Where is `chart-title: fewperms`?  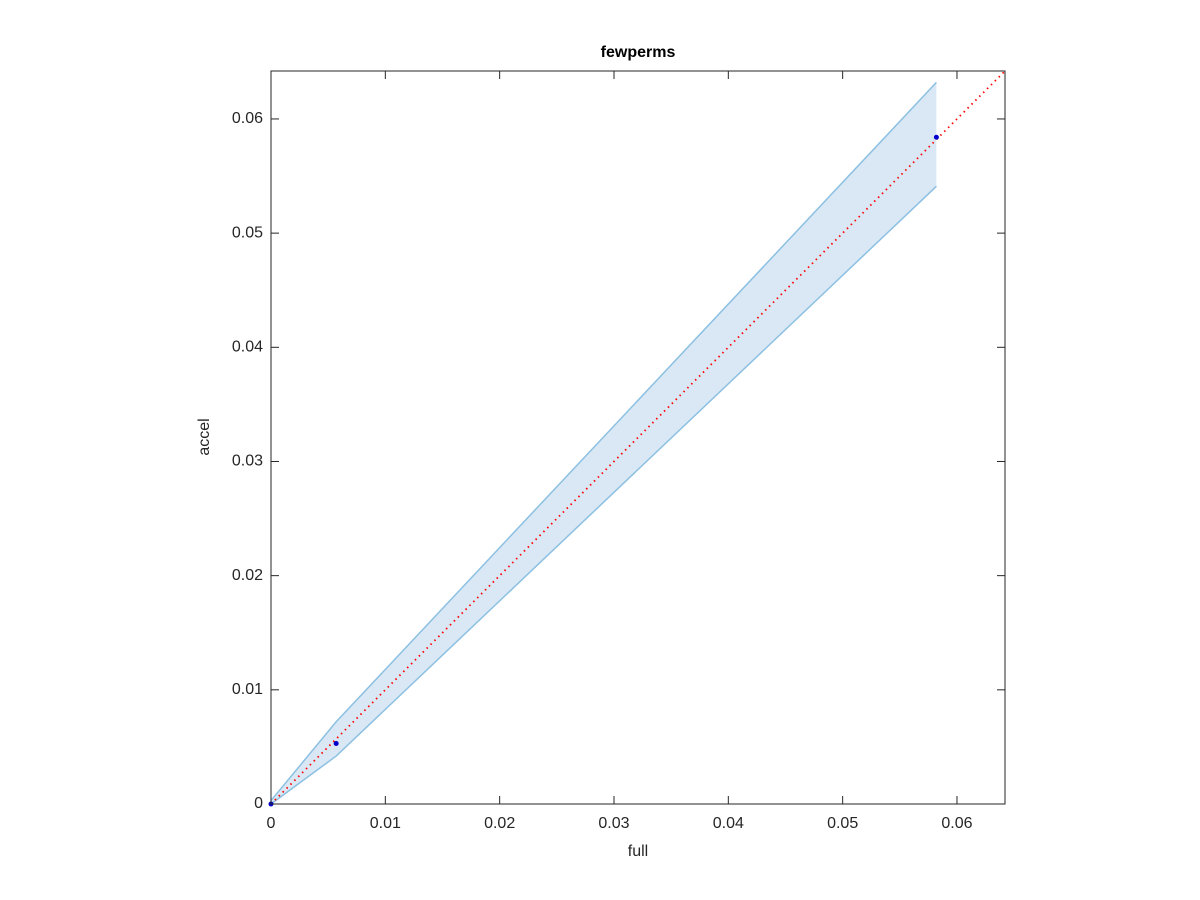 chart-title: fewperms is located at coordinates (638, 52).